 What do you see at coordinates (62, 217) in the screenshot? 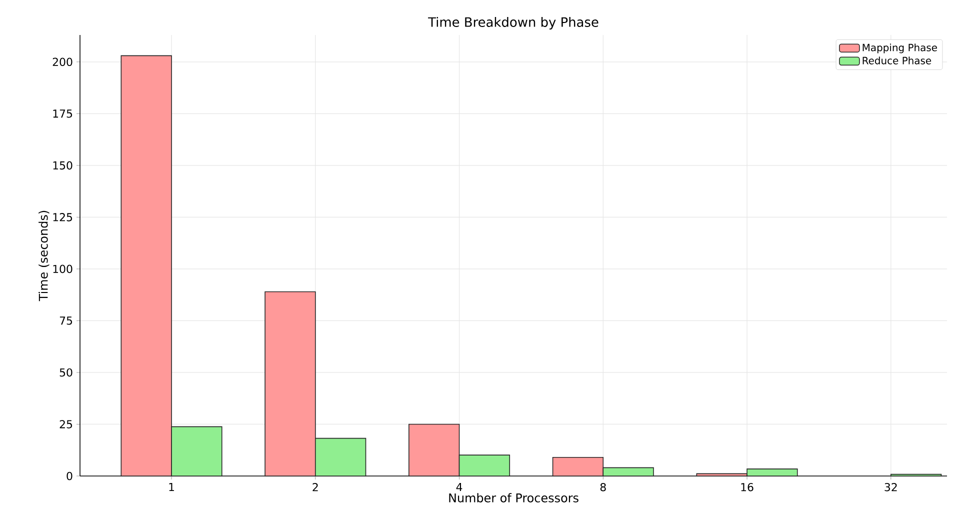
I see `y-tick-label: 125` at bounding box center [62, 217].